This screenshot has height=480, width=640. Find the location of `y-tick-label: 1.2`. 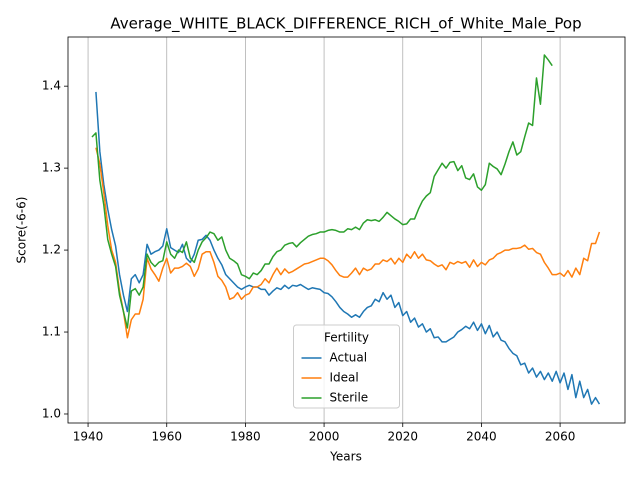

y-tick-label: 1.2 is located at coordinates (51, 250).